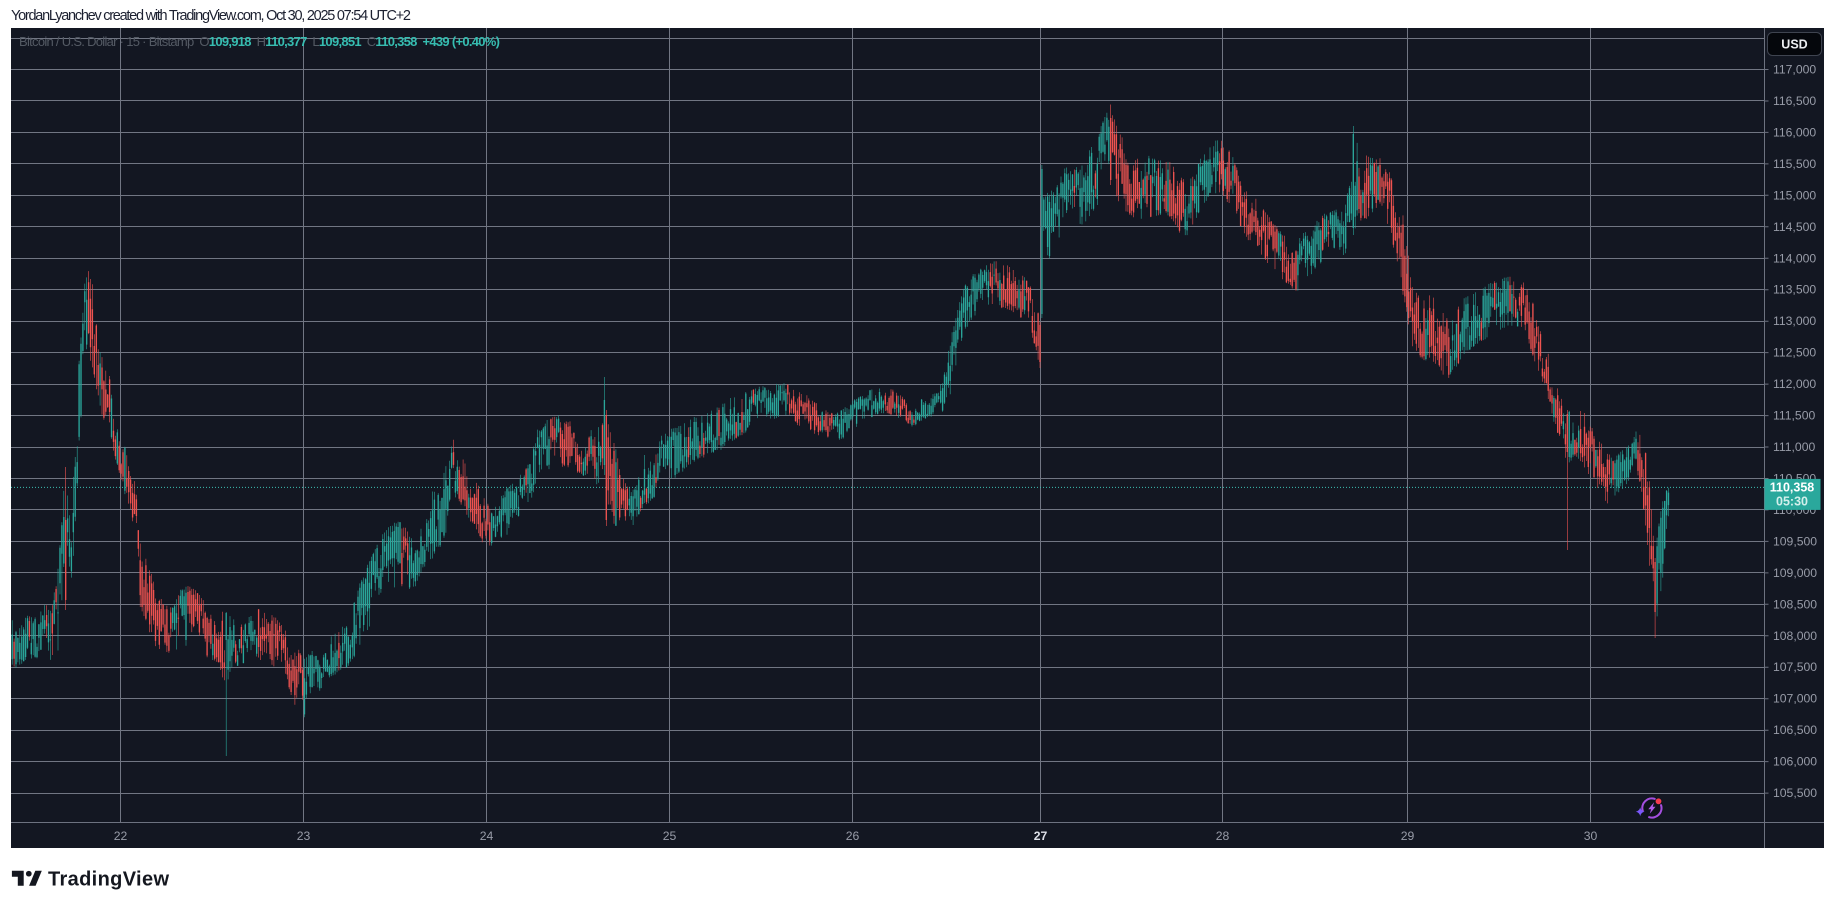  I want to click on svg-text: 109,000, so click(1795, 573).